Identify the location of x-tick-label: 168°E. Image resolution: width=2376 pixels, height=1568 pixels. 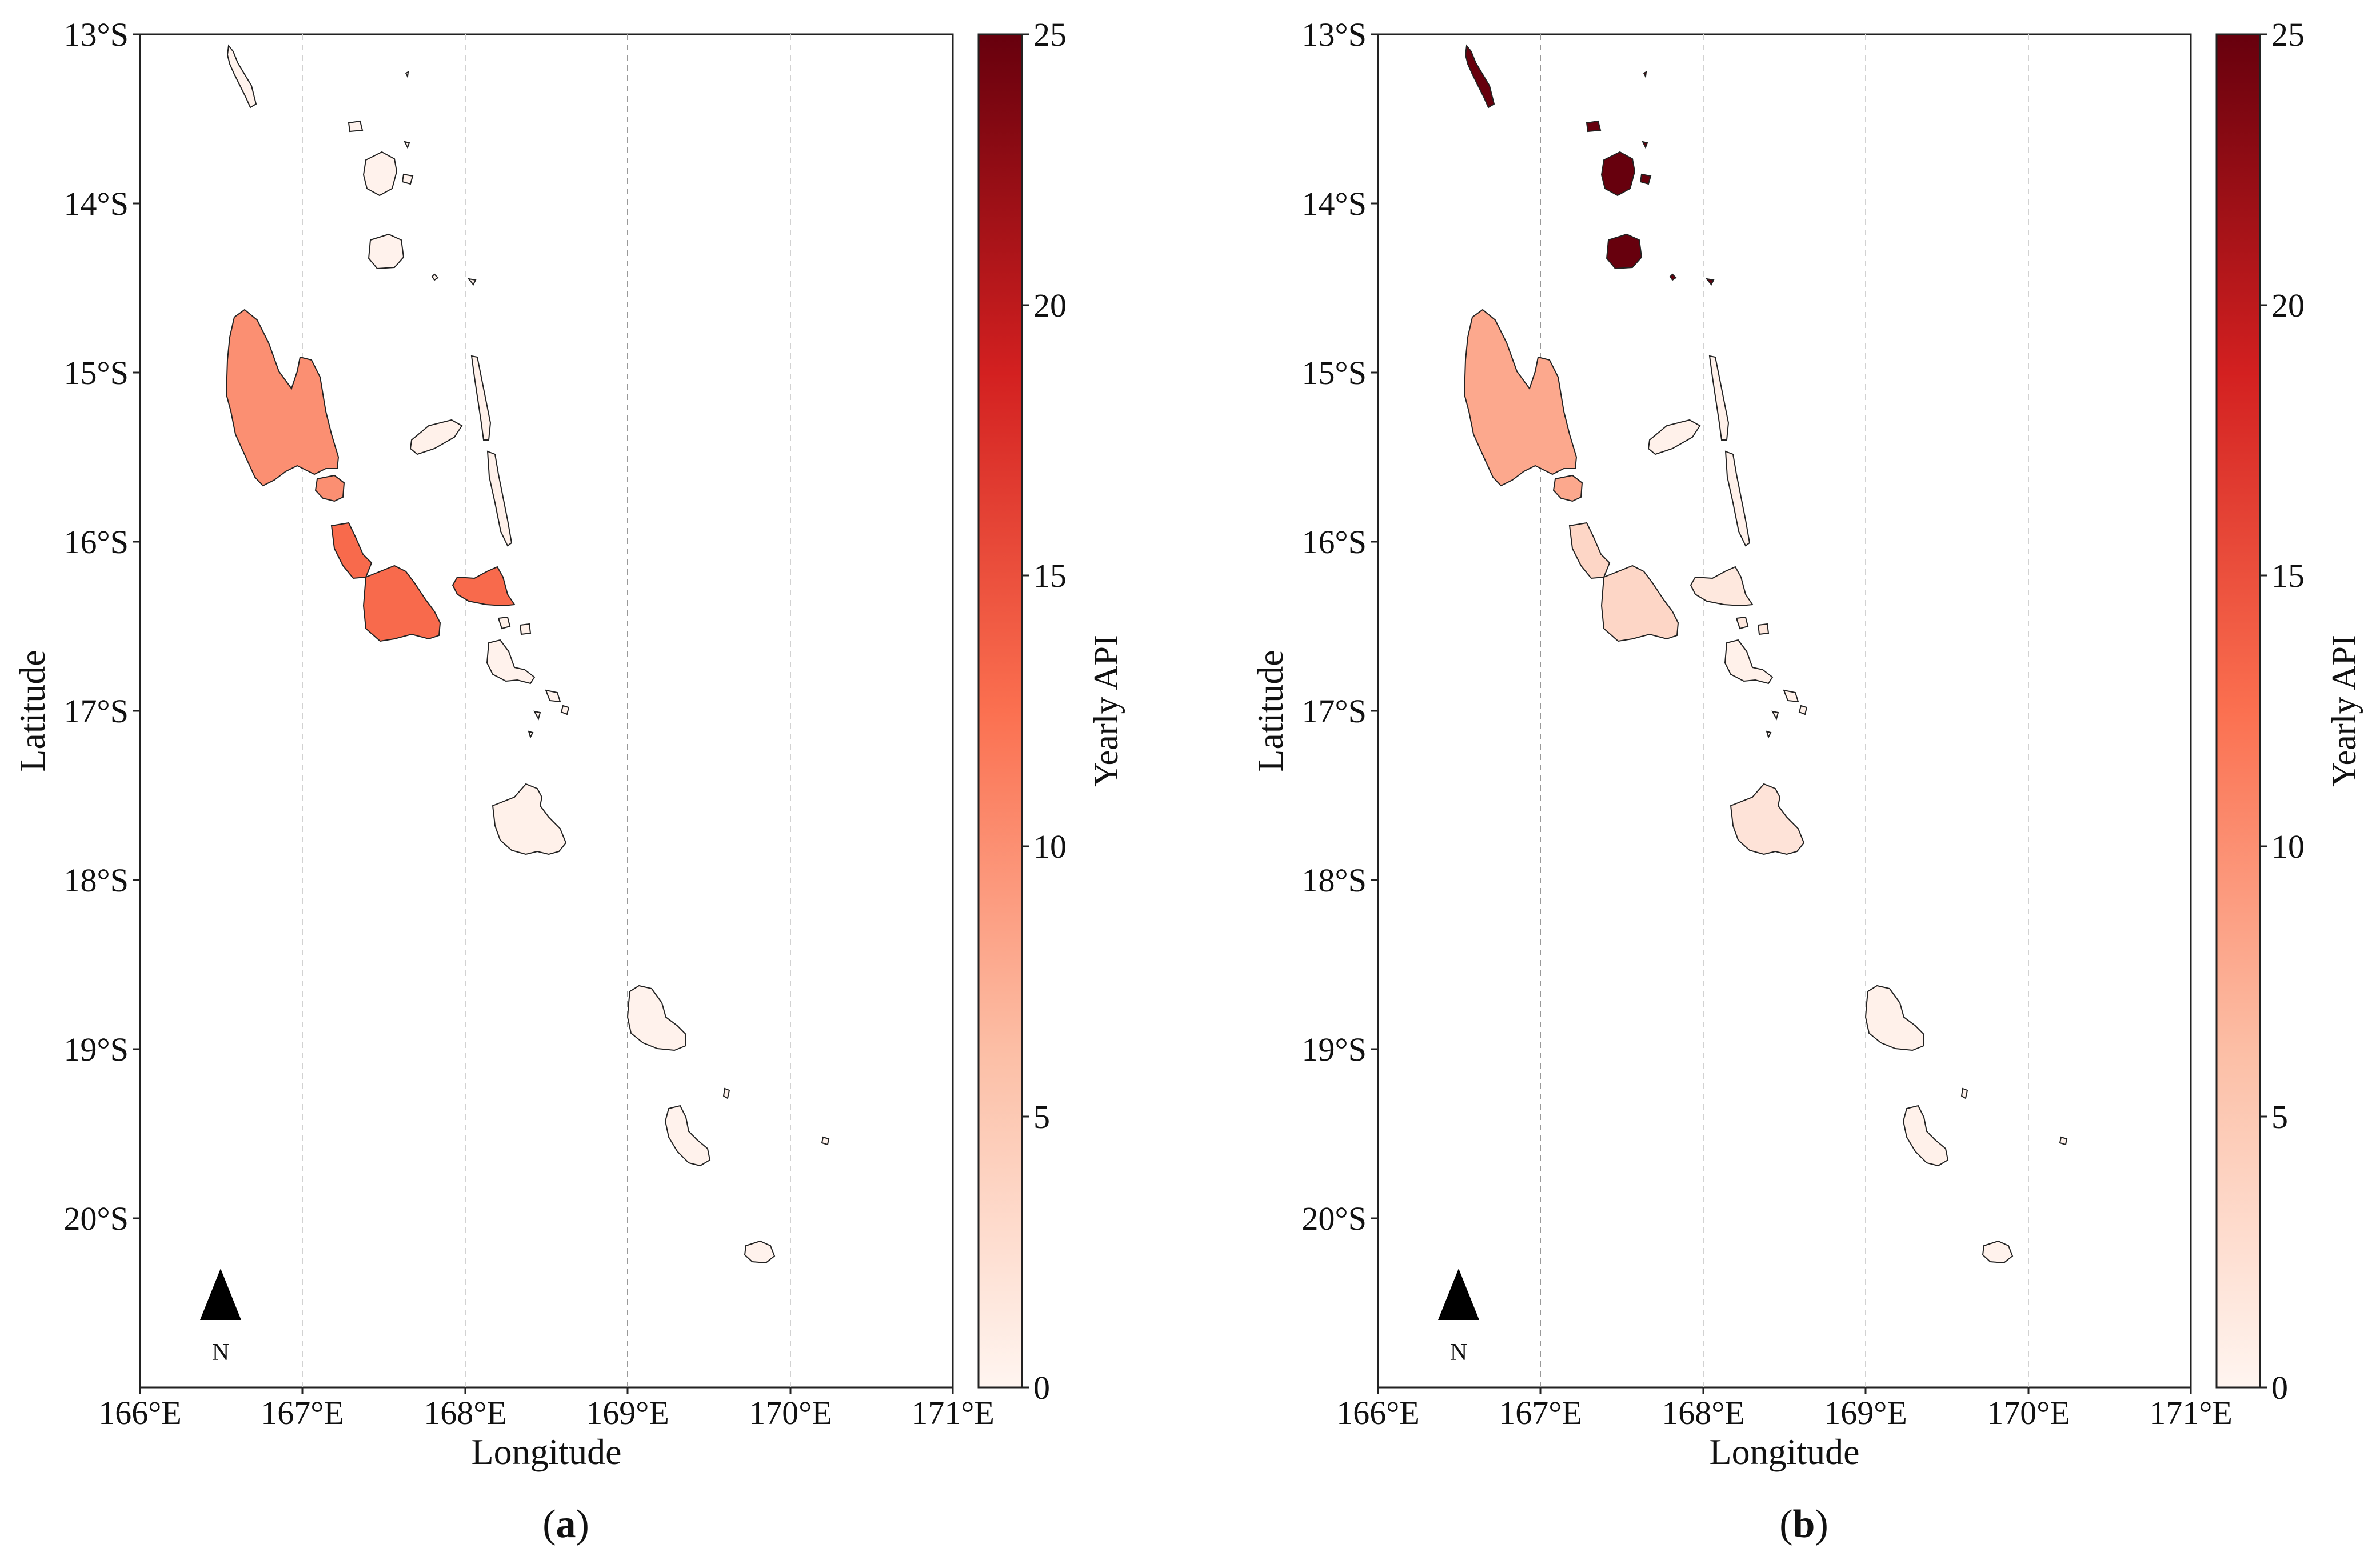
(1703, 1412).